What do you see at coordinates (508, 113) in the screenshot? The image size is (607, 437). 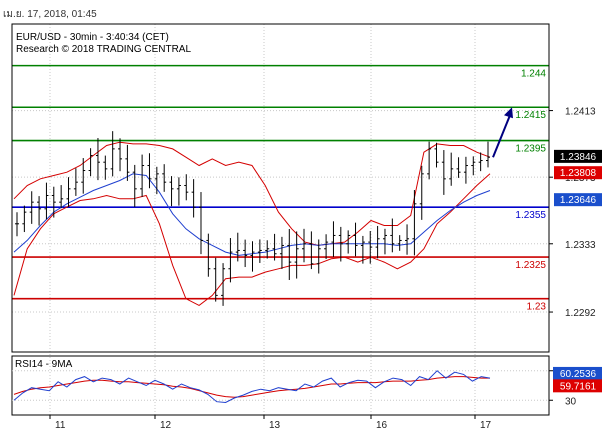 I see `forecast-arrow-head` at bounding box center [508, 113].